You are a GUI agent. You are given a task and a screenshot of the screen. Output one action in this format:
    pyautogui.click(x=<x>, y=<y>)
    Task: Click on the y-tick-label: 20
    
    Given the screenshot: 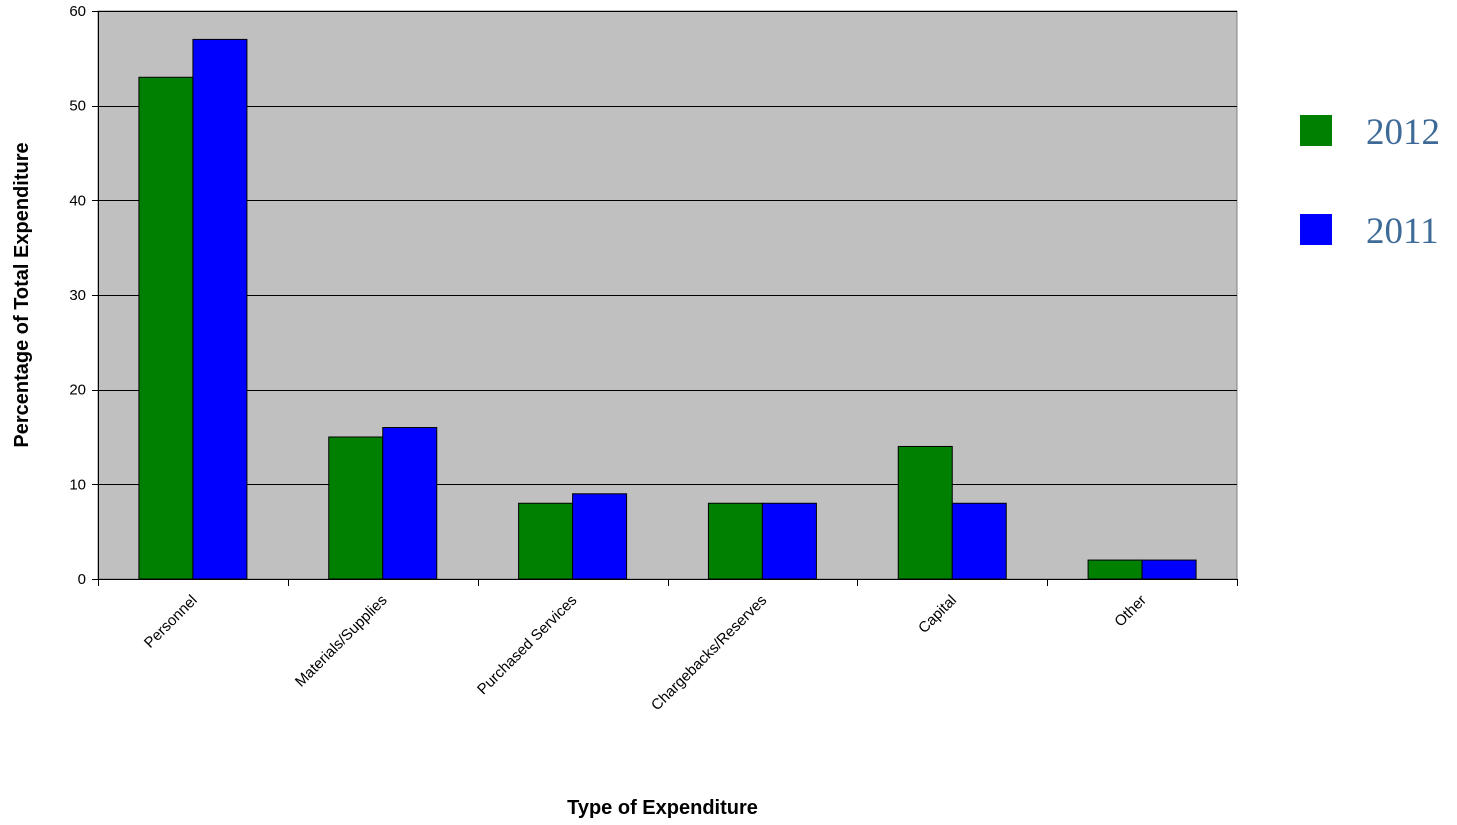 What is the action you would take?
    pyautogui.click(x=77, y=390)
    